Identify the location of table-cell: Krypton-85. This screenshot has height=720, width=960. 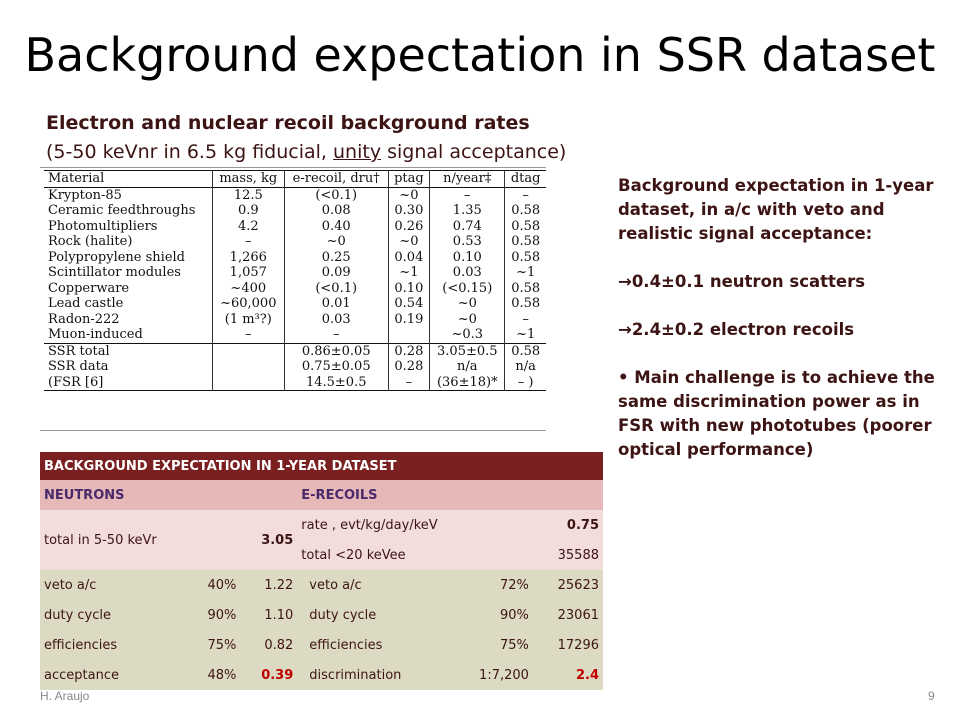
(85, 195).